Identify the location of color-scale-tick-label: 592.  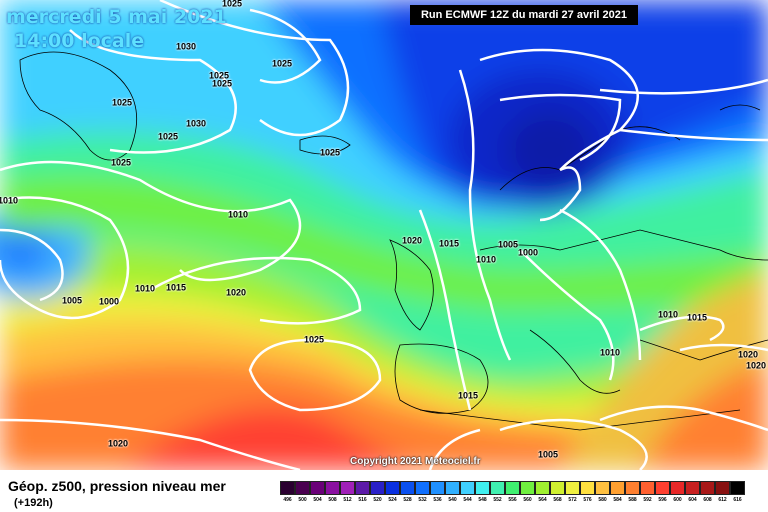
(647, 500).